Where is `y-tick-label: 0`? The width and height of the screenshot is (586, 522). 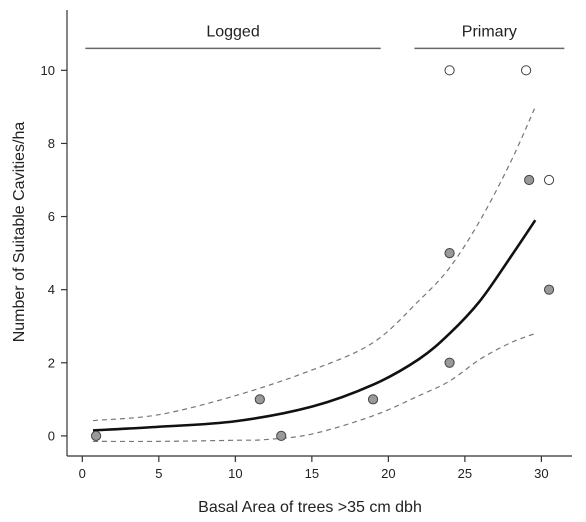
y-tick-label: 0 is located at coordinates (51, 435).